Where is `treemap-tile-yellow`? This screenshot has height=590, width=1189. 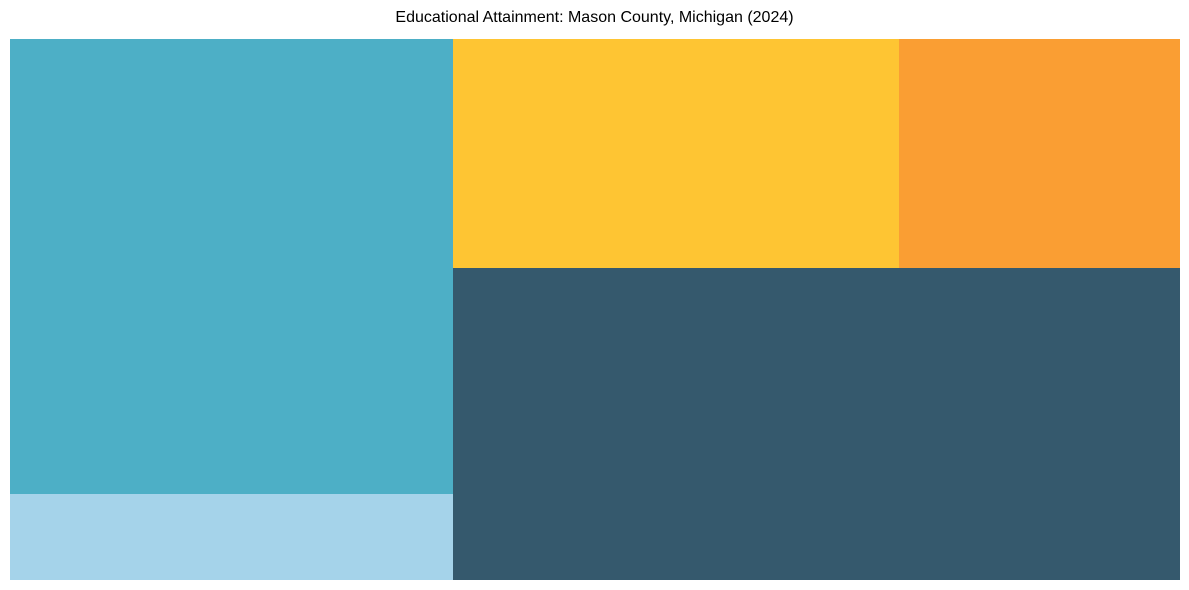 treemap-tile-yellow is located at coordinates (675, 153).